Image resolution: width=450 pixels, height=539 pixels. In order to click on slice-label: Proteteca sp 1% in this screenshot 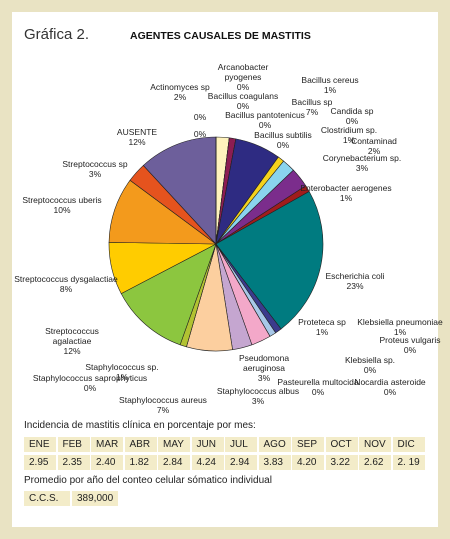, I will do `click(322, 327)`.